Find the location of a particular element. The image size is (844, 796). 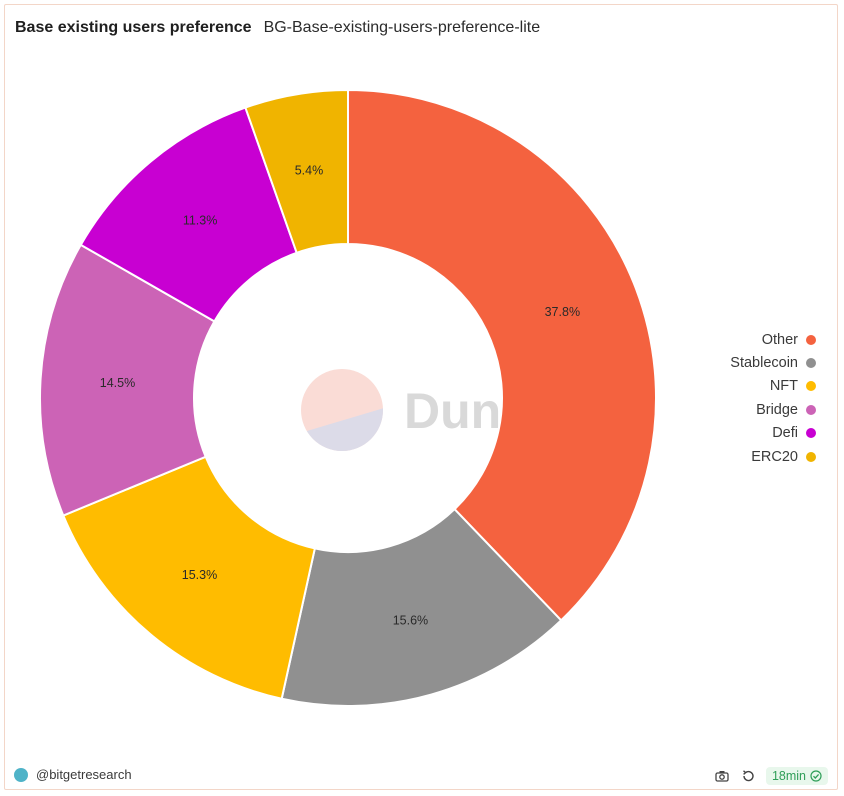

data-label-other: 37.8% is located at coordinates (562, 312).